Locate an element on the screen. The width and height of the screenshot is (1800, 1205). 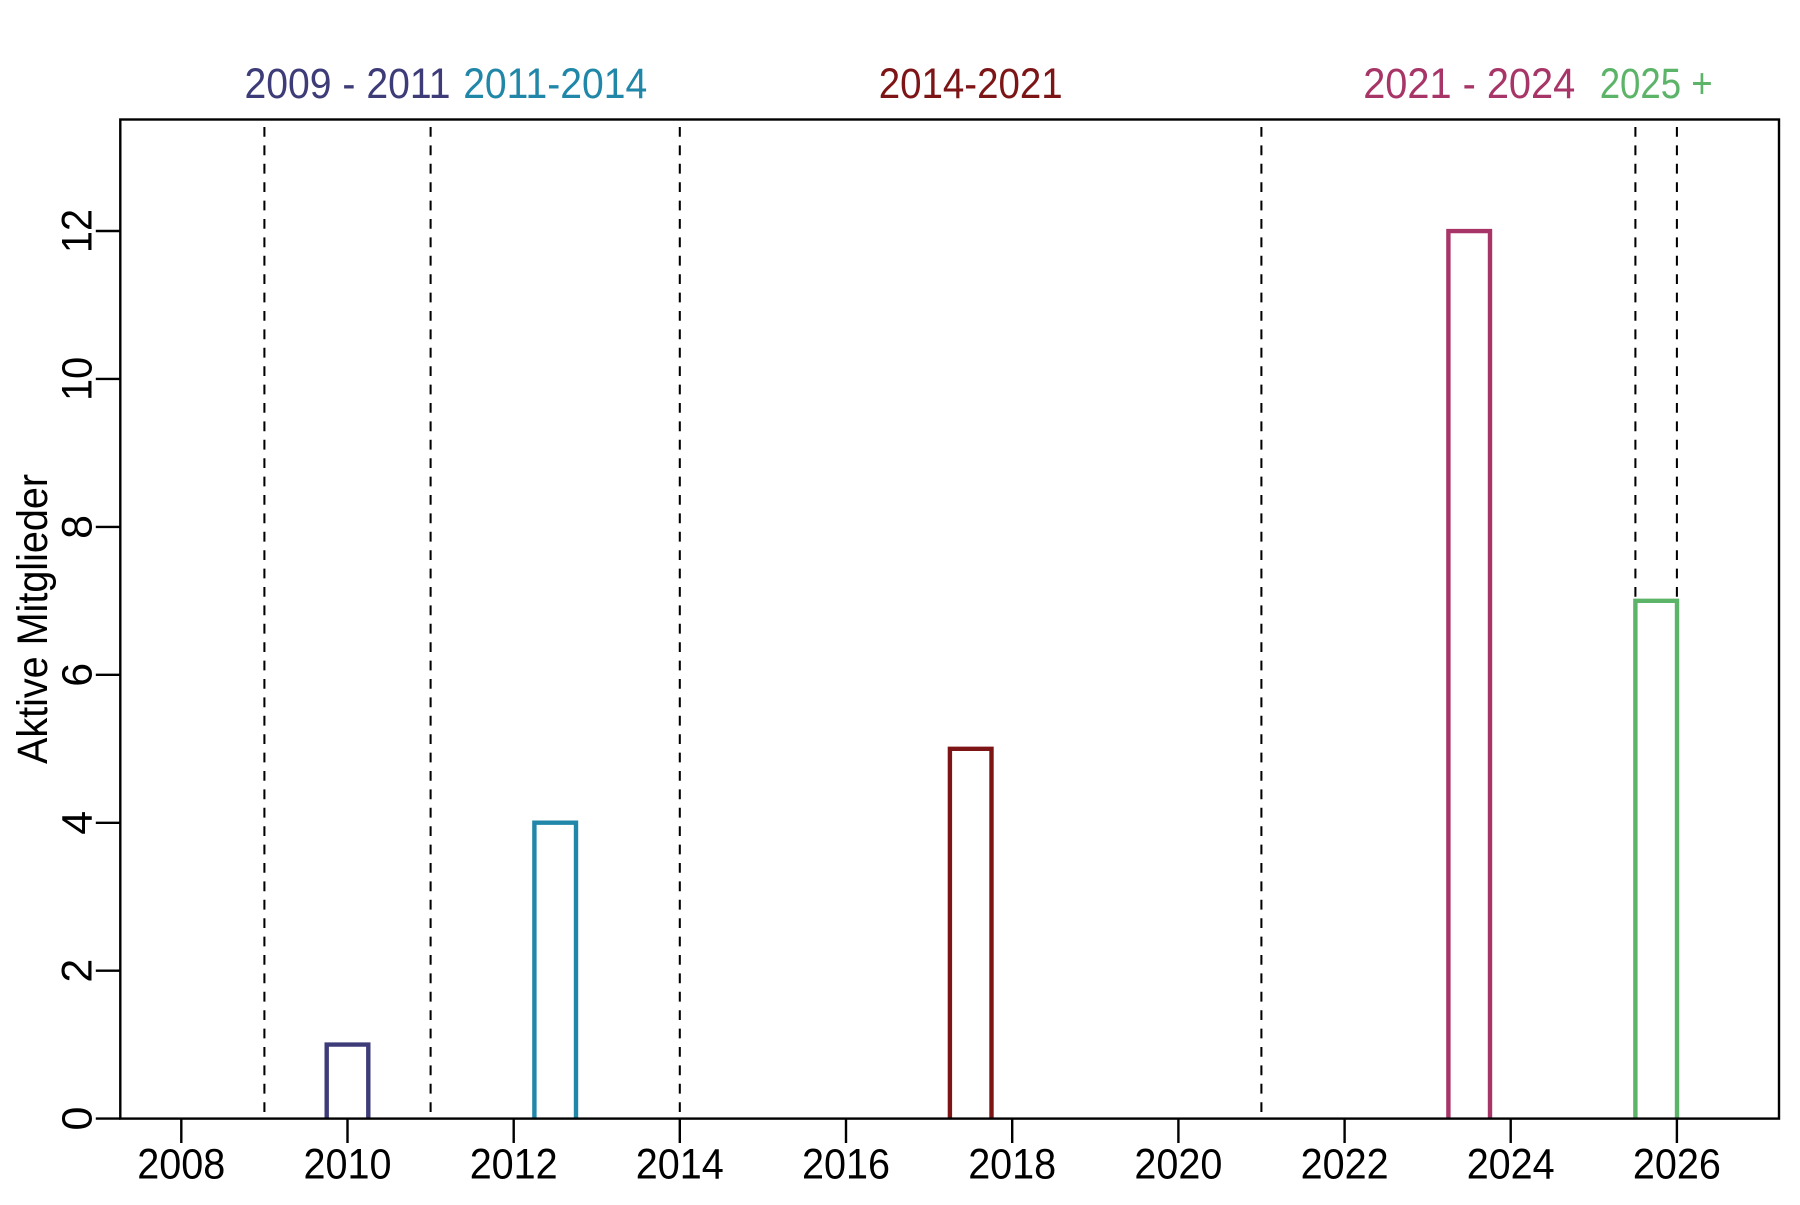
svg-text: 2011-2014 is located at coordinates (555, 84).